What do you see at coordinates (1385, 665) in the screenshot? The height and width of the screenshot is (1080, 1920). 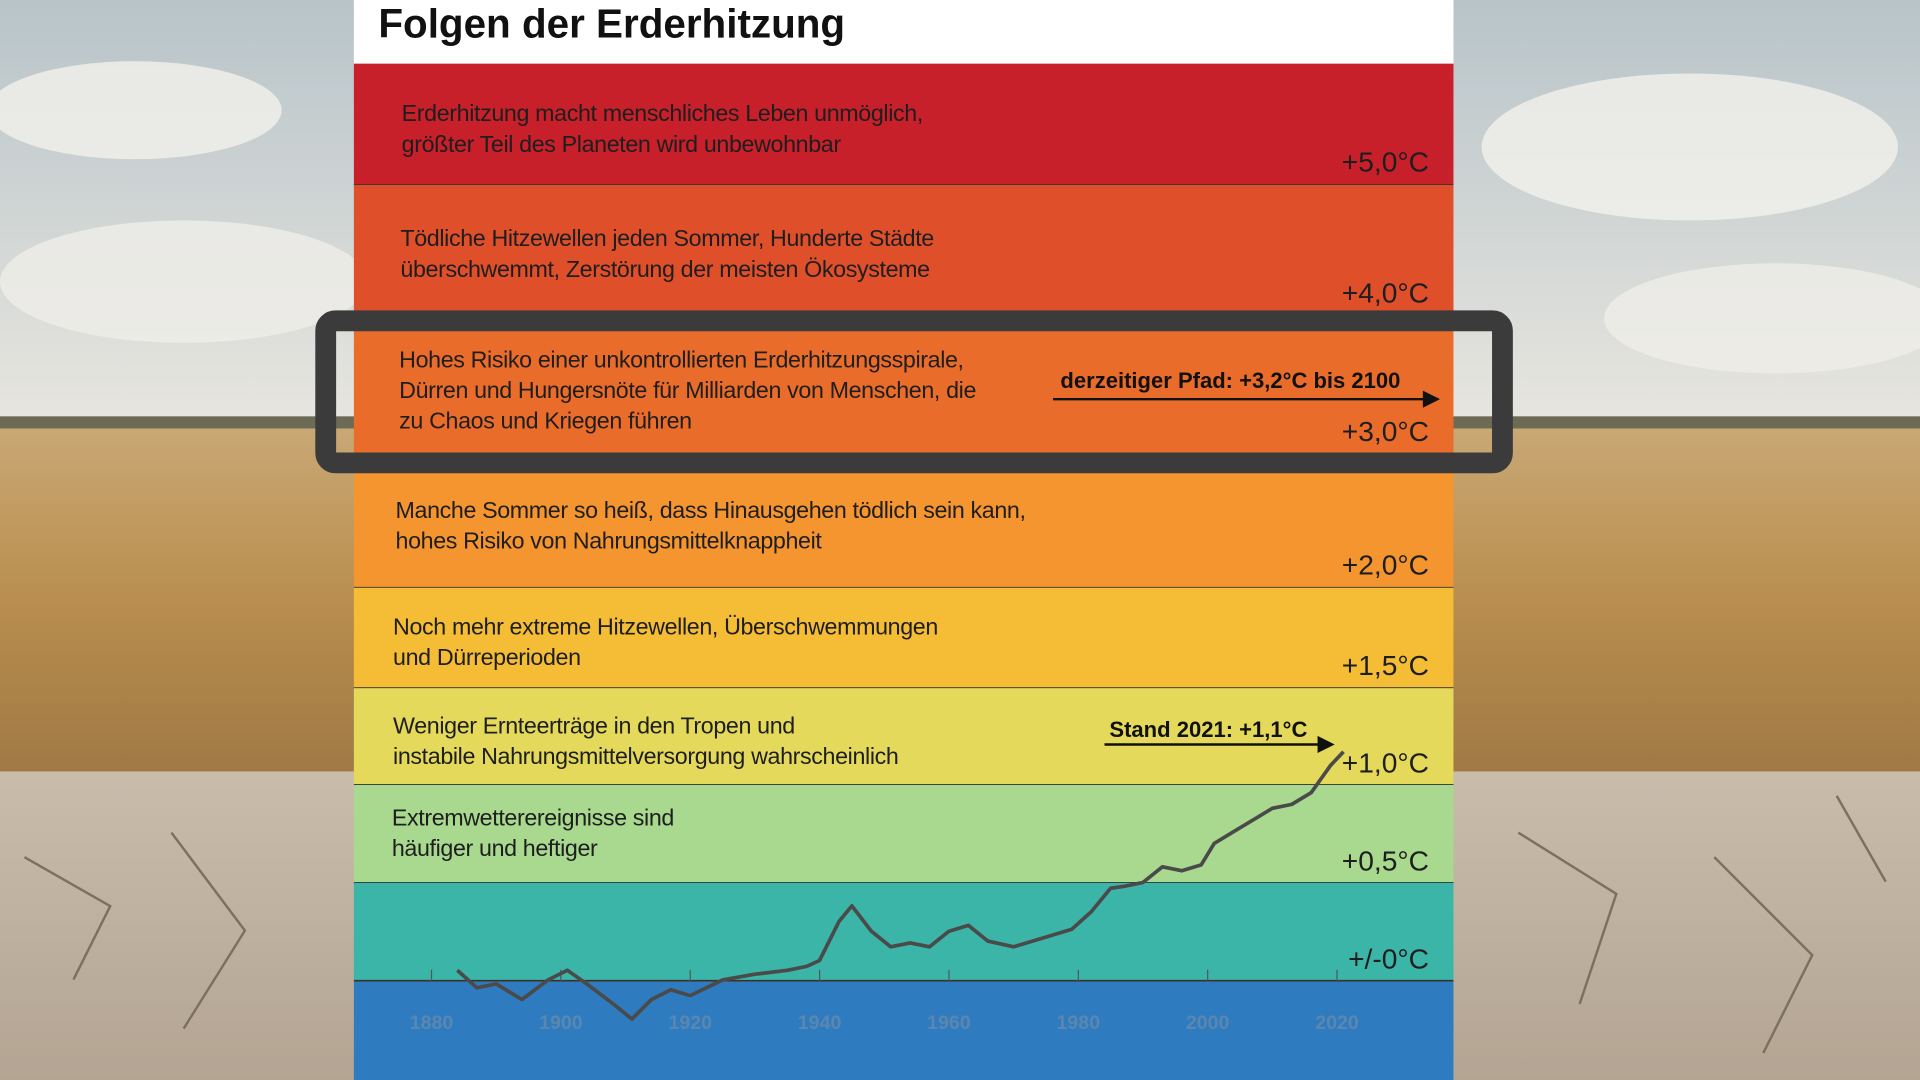 I see `level-label: +1,5°C` at bounding box center [1385, 665].